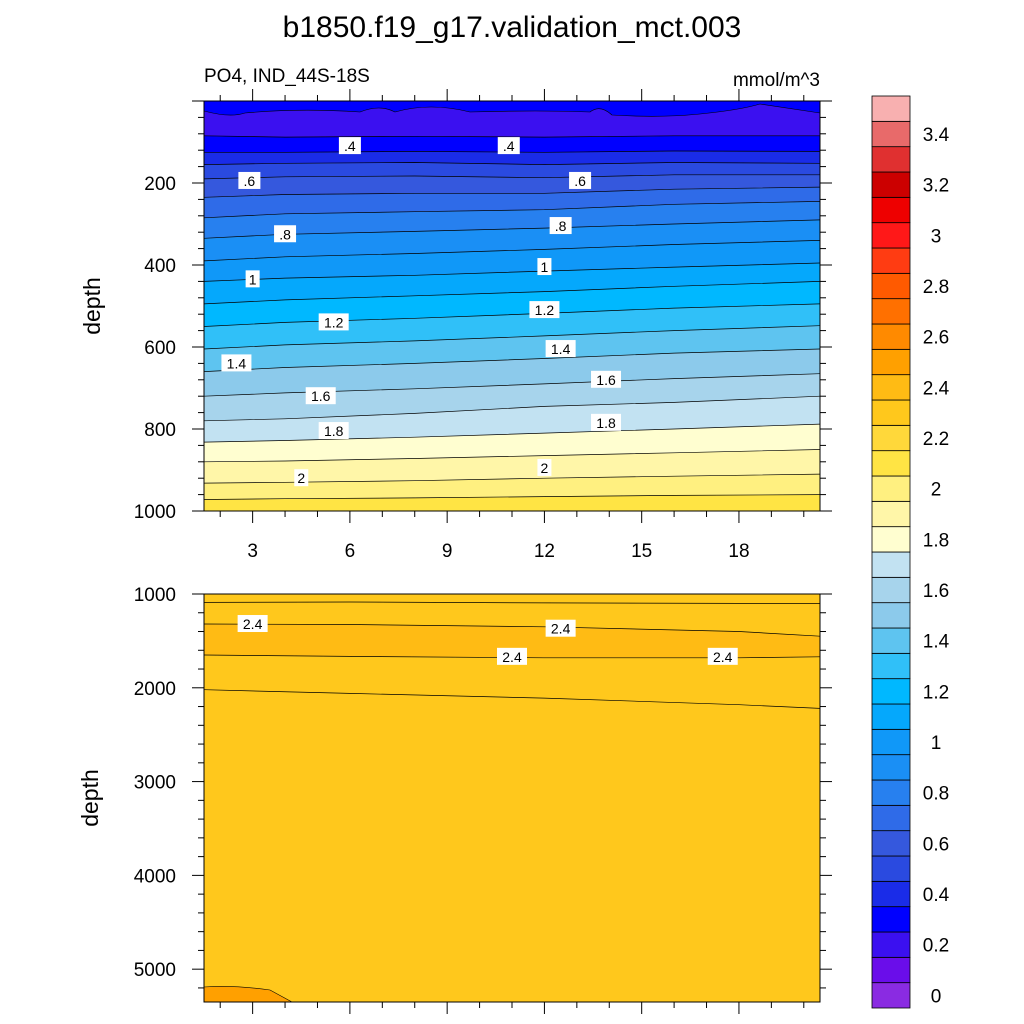 This screenshot has width=1024, height=1024. What do you see at coordinates (155, 876) in the screenshot?
I see `y-tick-label: 4000` at bounding box center [155, 876].